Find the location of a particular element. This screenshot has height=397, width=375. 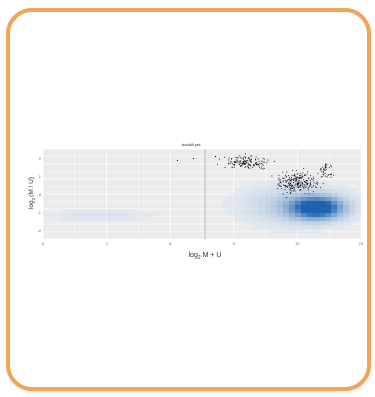

x-tick-label: 12 is located at coordinates (297, 244).